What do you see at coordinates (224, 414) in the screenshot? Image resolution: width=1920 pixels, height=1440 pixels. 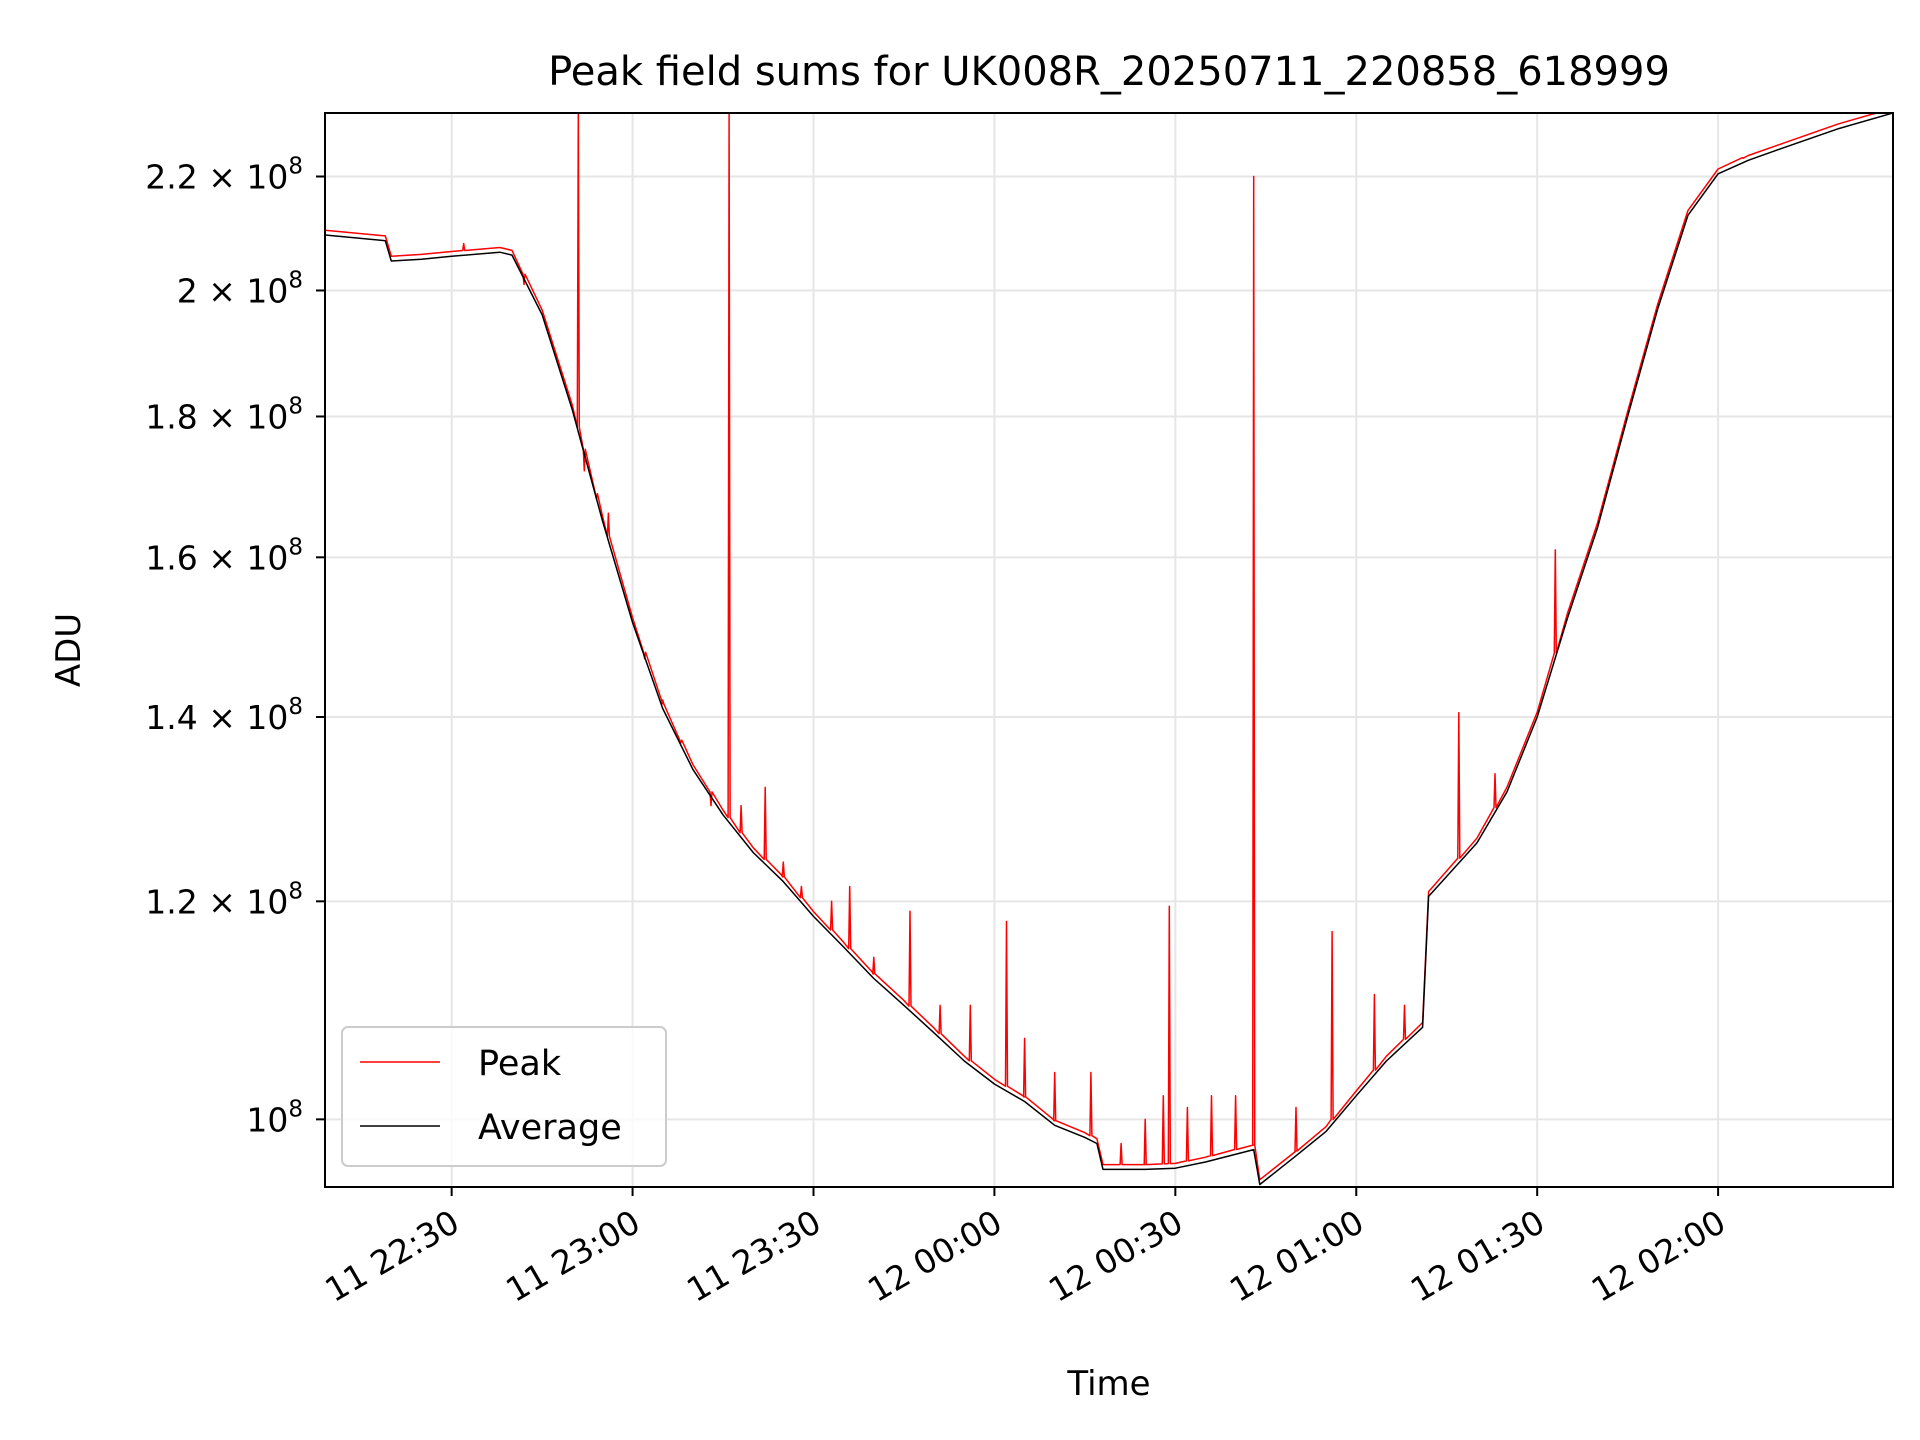 I see `y-tick-label: 1.8 × 108` at bounding box center [224, 414].